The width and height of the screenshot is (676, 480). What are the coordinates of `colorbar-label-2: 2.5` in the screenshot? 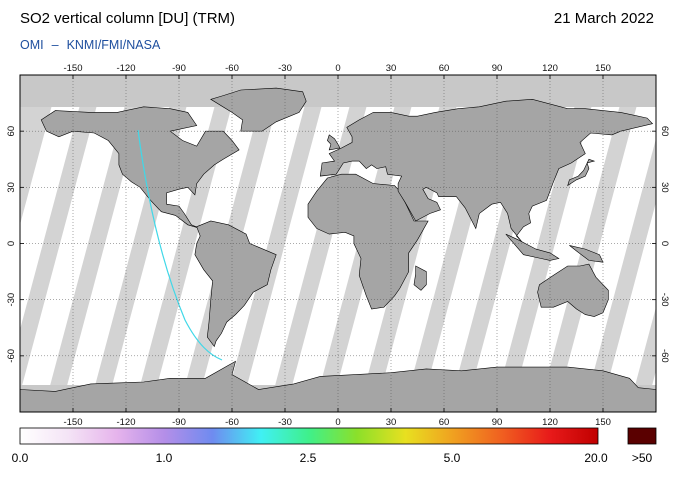 It's located at (308, 458).